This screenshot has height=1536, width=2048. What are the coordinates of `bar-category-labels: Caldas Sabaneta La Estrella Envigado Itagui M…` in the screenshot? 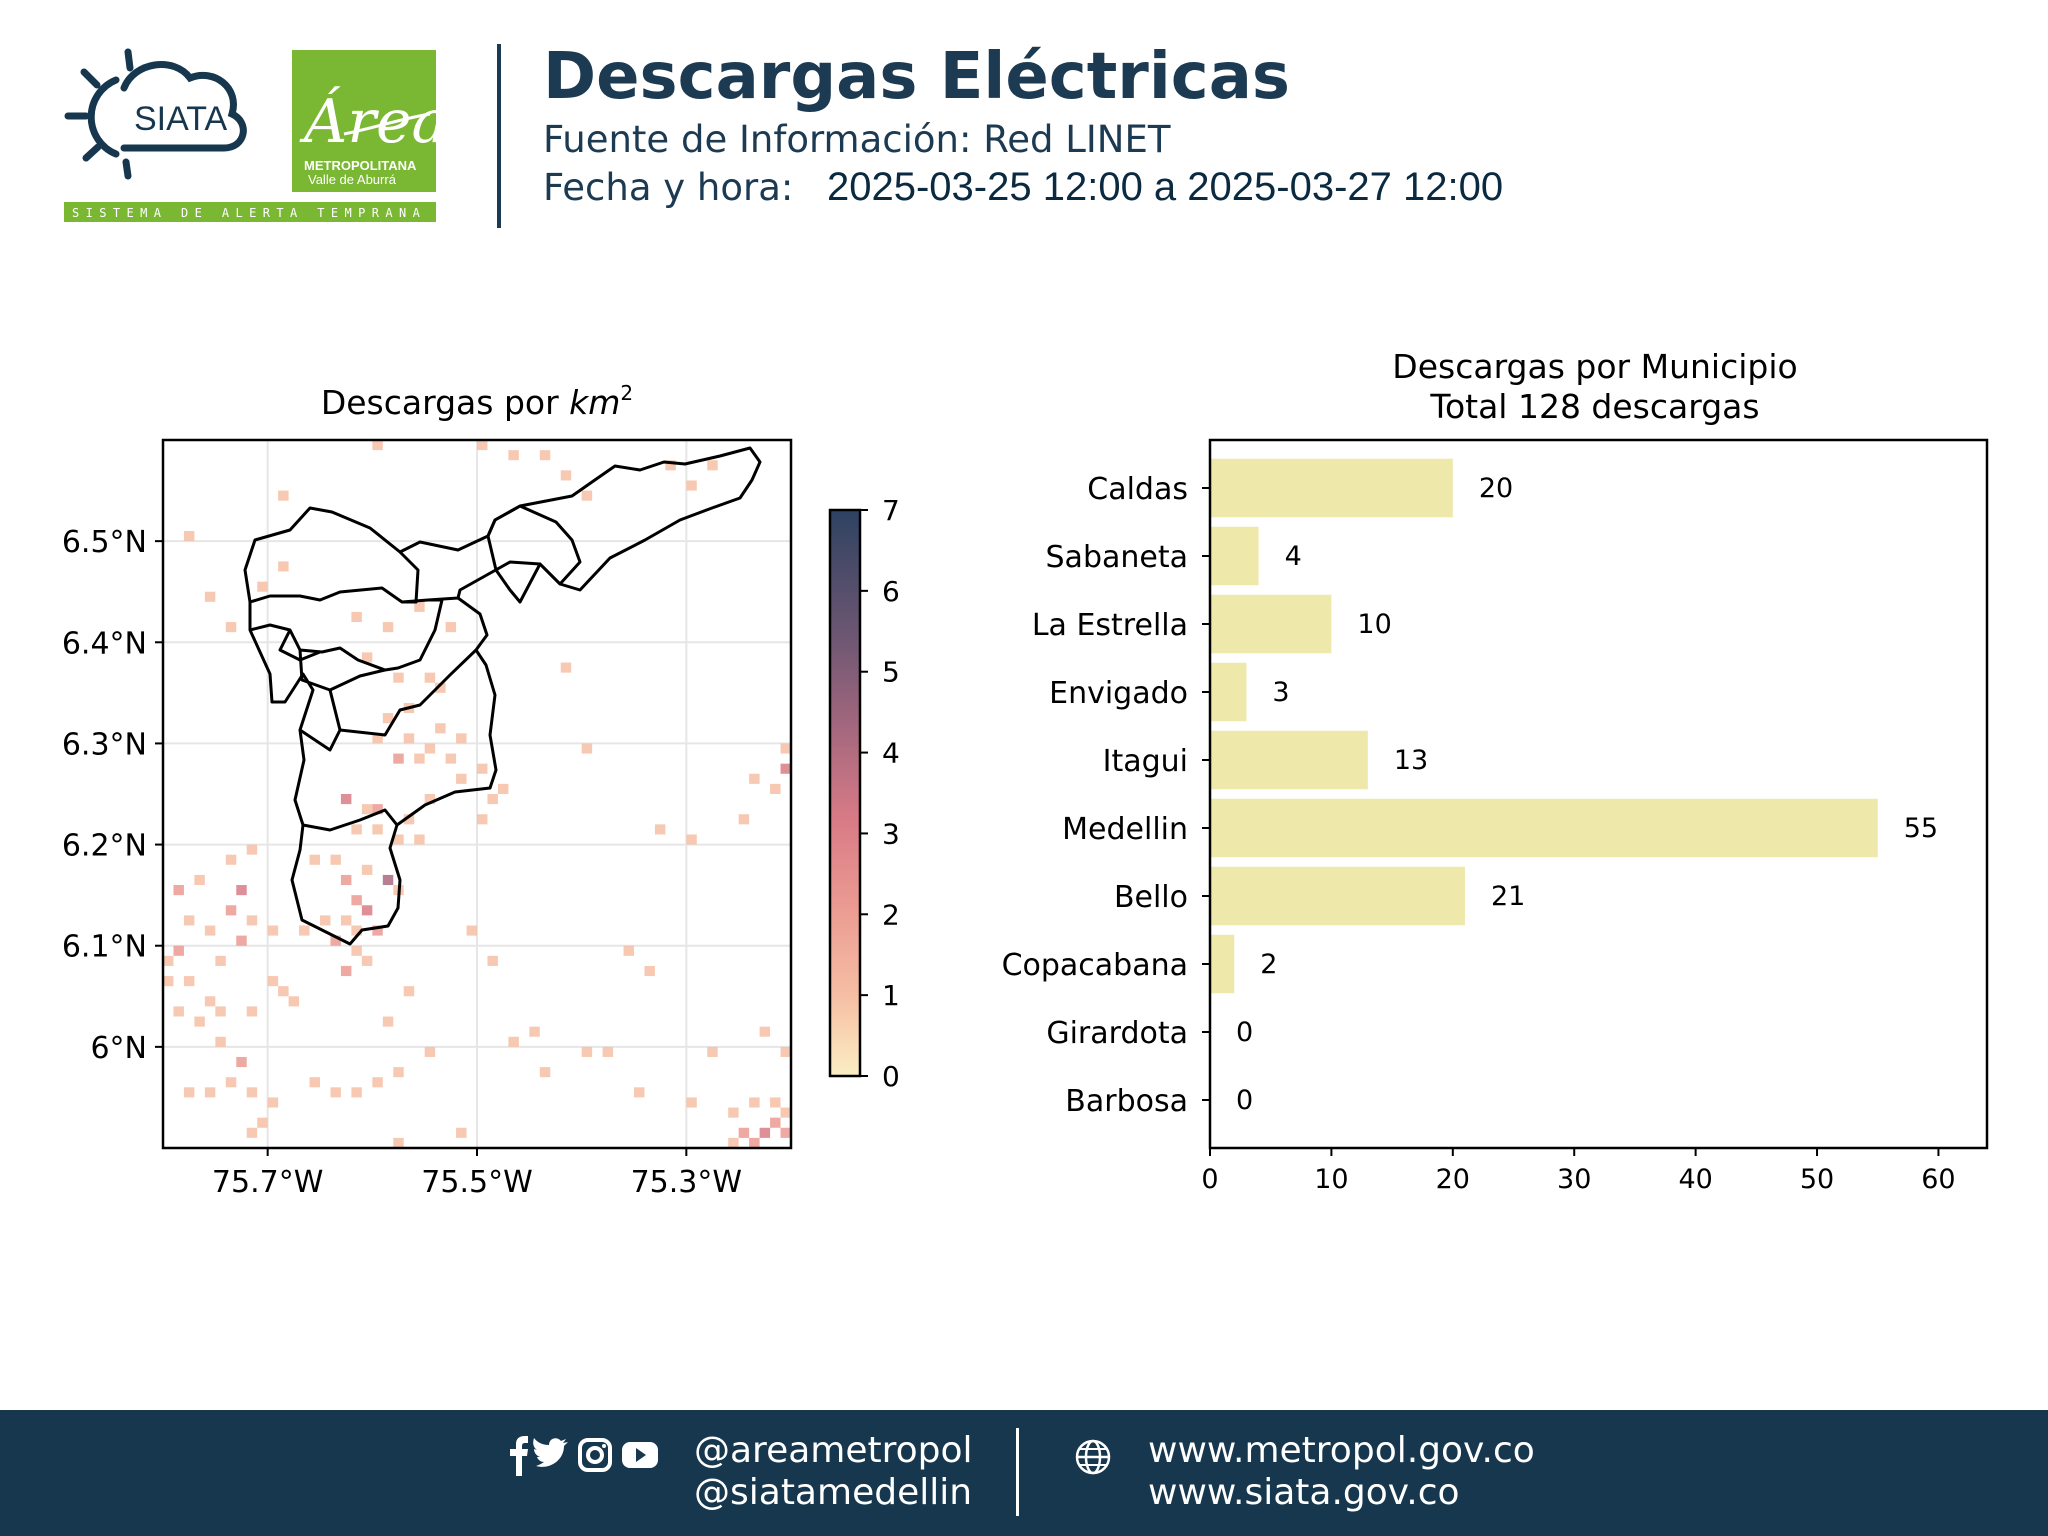 It's located at (1106, 795).